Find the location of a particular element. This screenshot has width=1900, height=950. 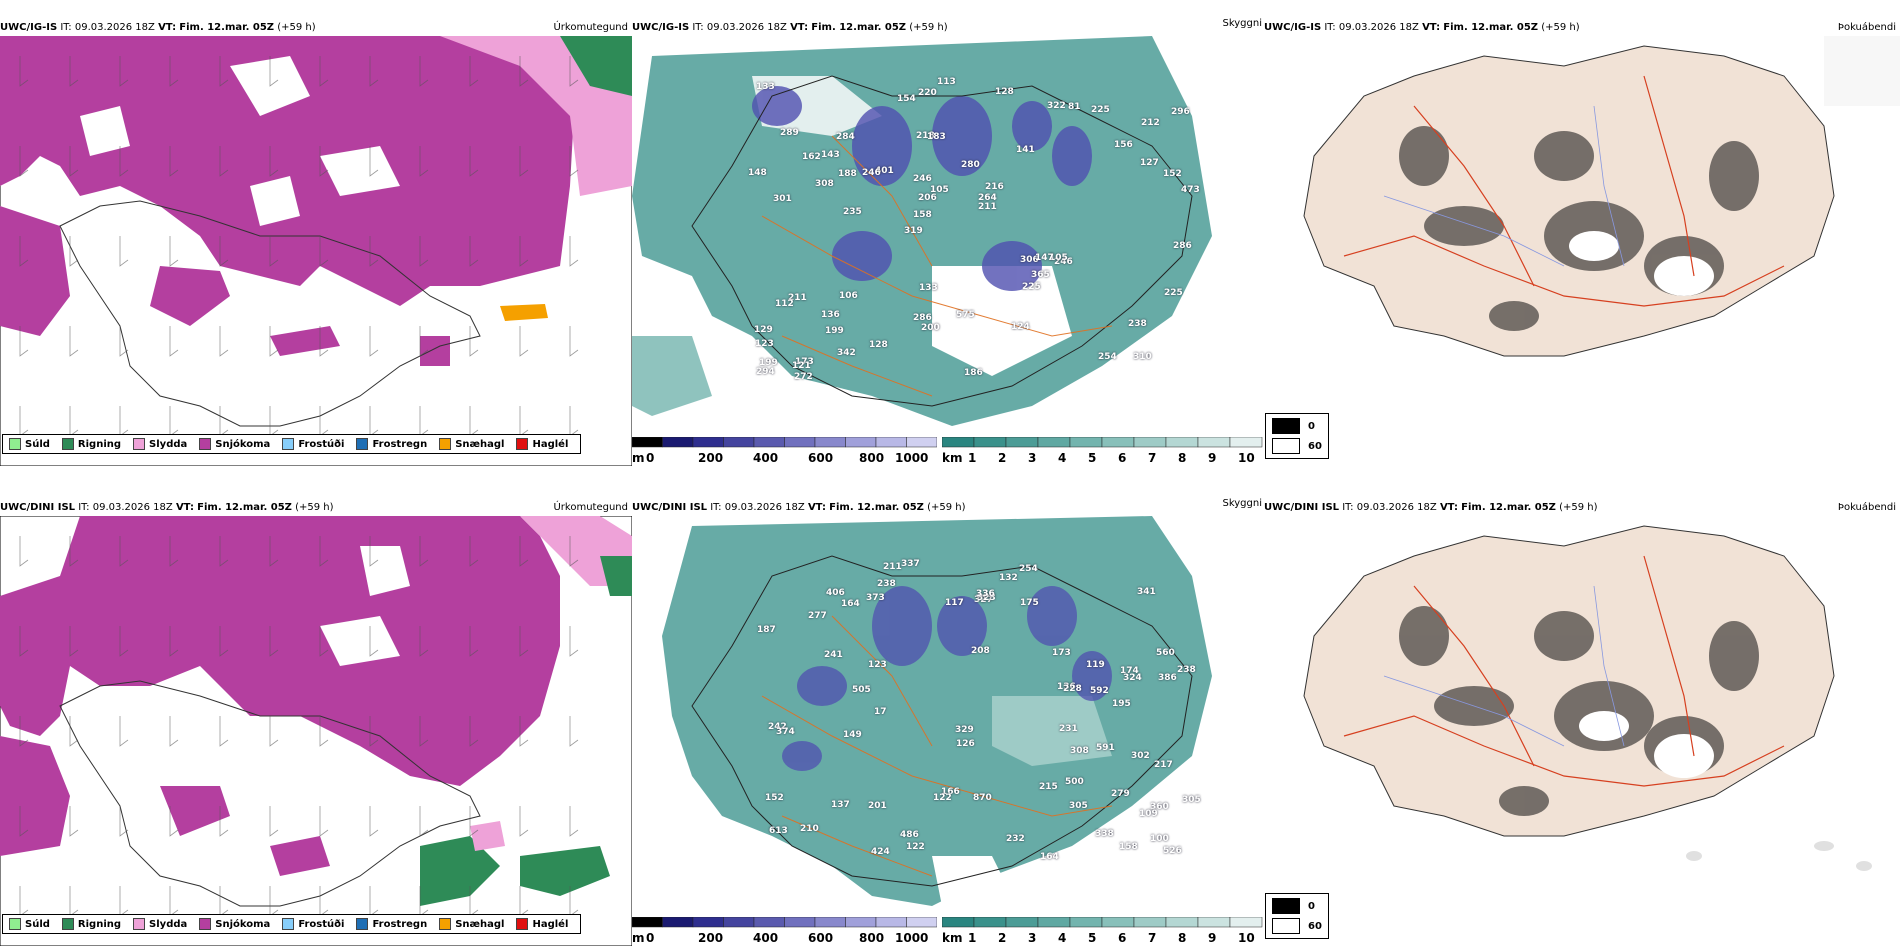

legend-item-haglel: Haglél is located at coordinates (542, 444).